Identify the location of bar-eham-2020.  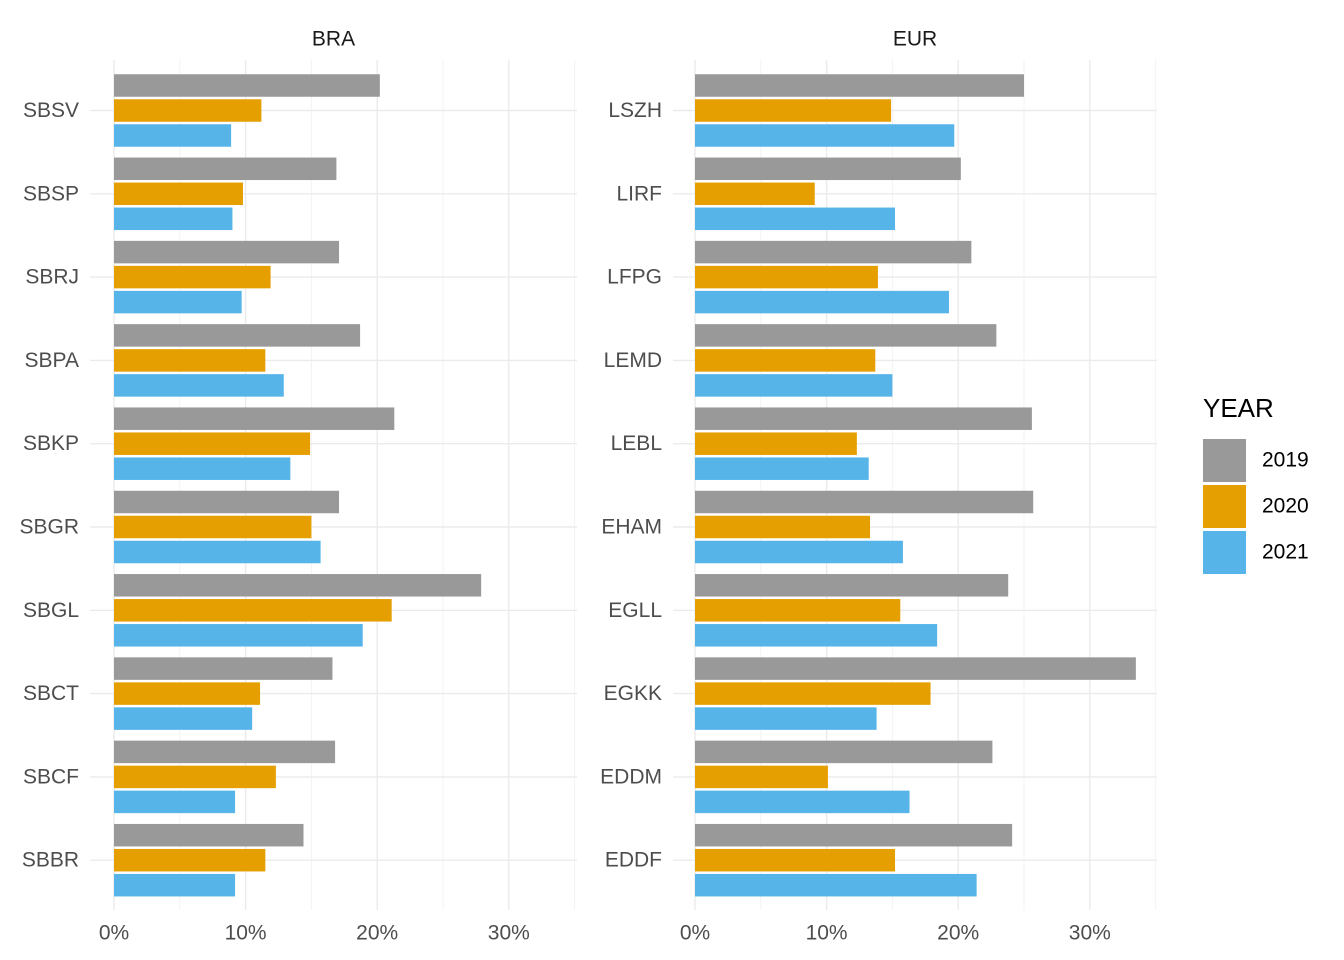
(783, 527).